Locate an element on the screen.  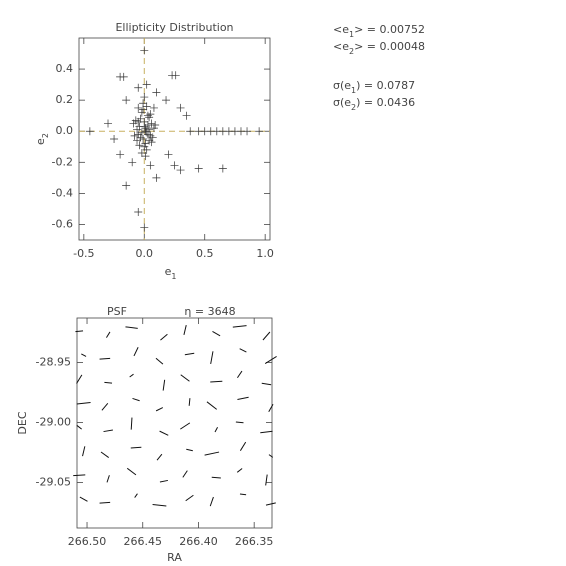
label: e2 is located at coordinates (42, 139).